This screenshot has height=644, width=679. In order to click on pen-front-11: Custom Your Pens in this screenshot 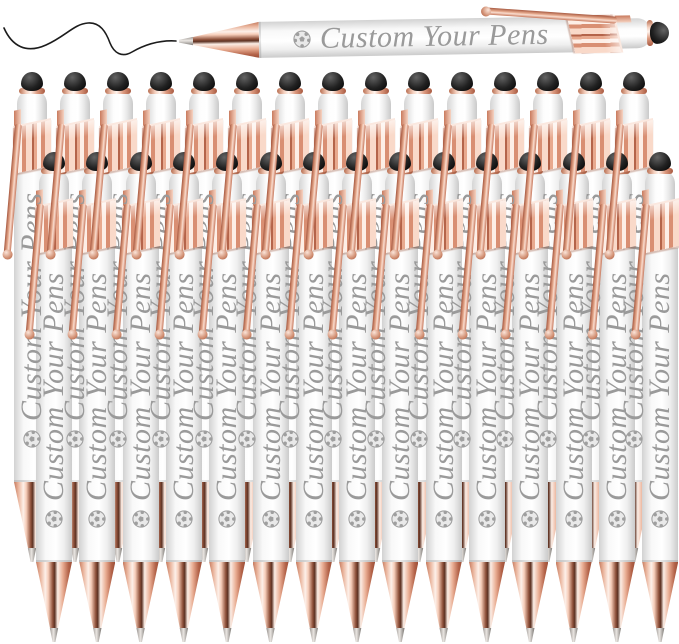, I will do `click(482, 397)`.